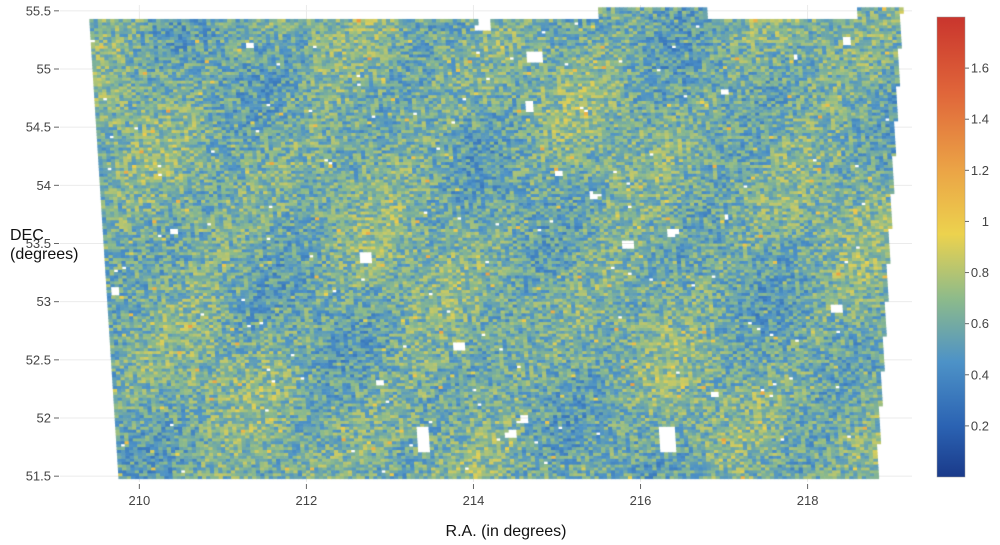 Image resolution: width=1000 pixels, height=545 pixels. Describe the element at coordinates (980, 68) in the screenshot. I see `colorbar-tick-label: 1.6` at that location.